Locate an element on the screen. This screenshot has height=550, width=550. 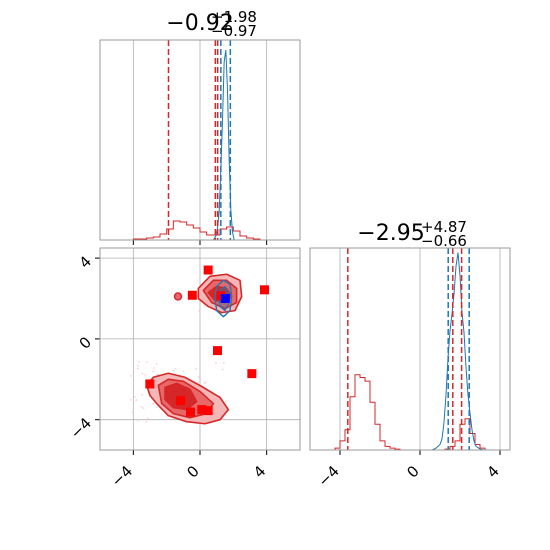
2d-sample-32 is located at coordinates (173, 371).